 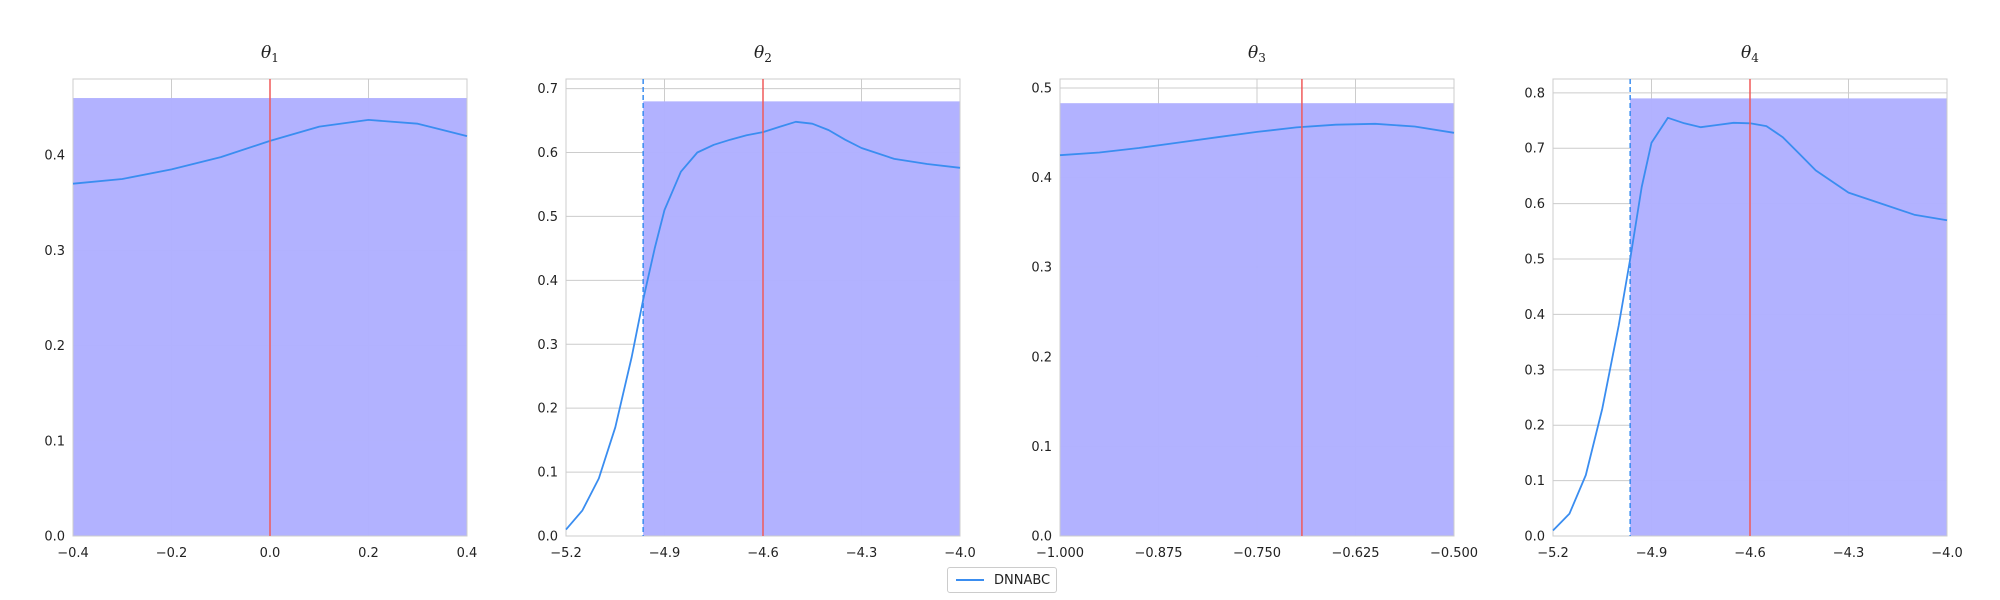 What do you see at coordinates (467, 553) in the screenshot?
I see `xtick-label-1-4: 0.4` at bounding box center [467, 553].